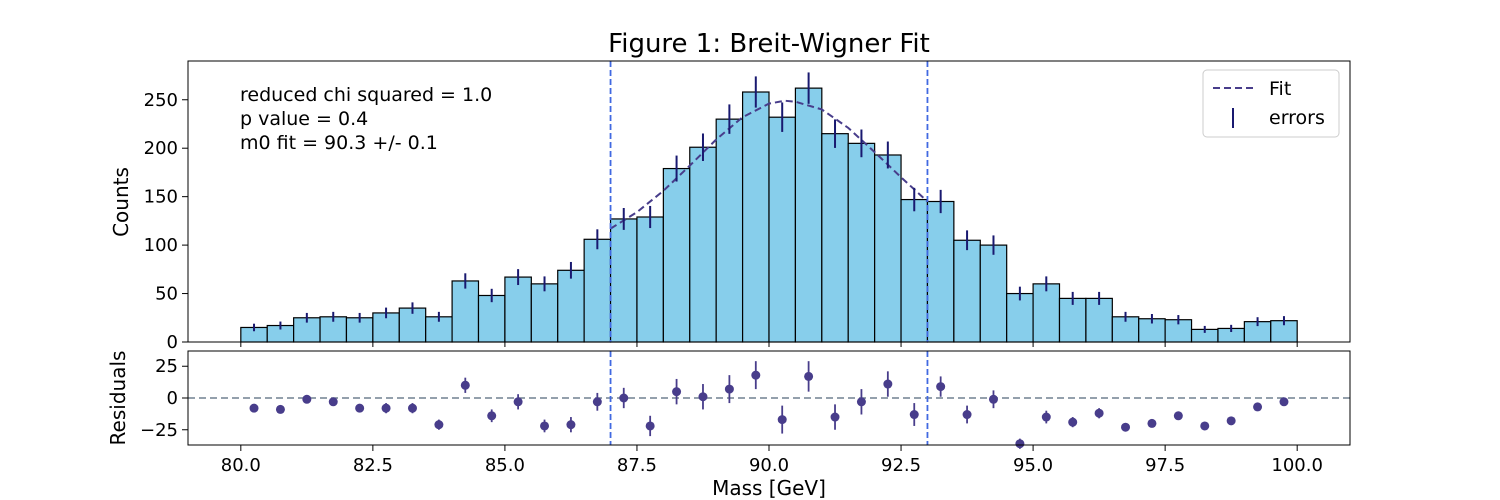  Describe the element at coordinates (1165, 465) in the screenshot. I see `x-tick-label: 97.5` at that location.